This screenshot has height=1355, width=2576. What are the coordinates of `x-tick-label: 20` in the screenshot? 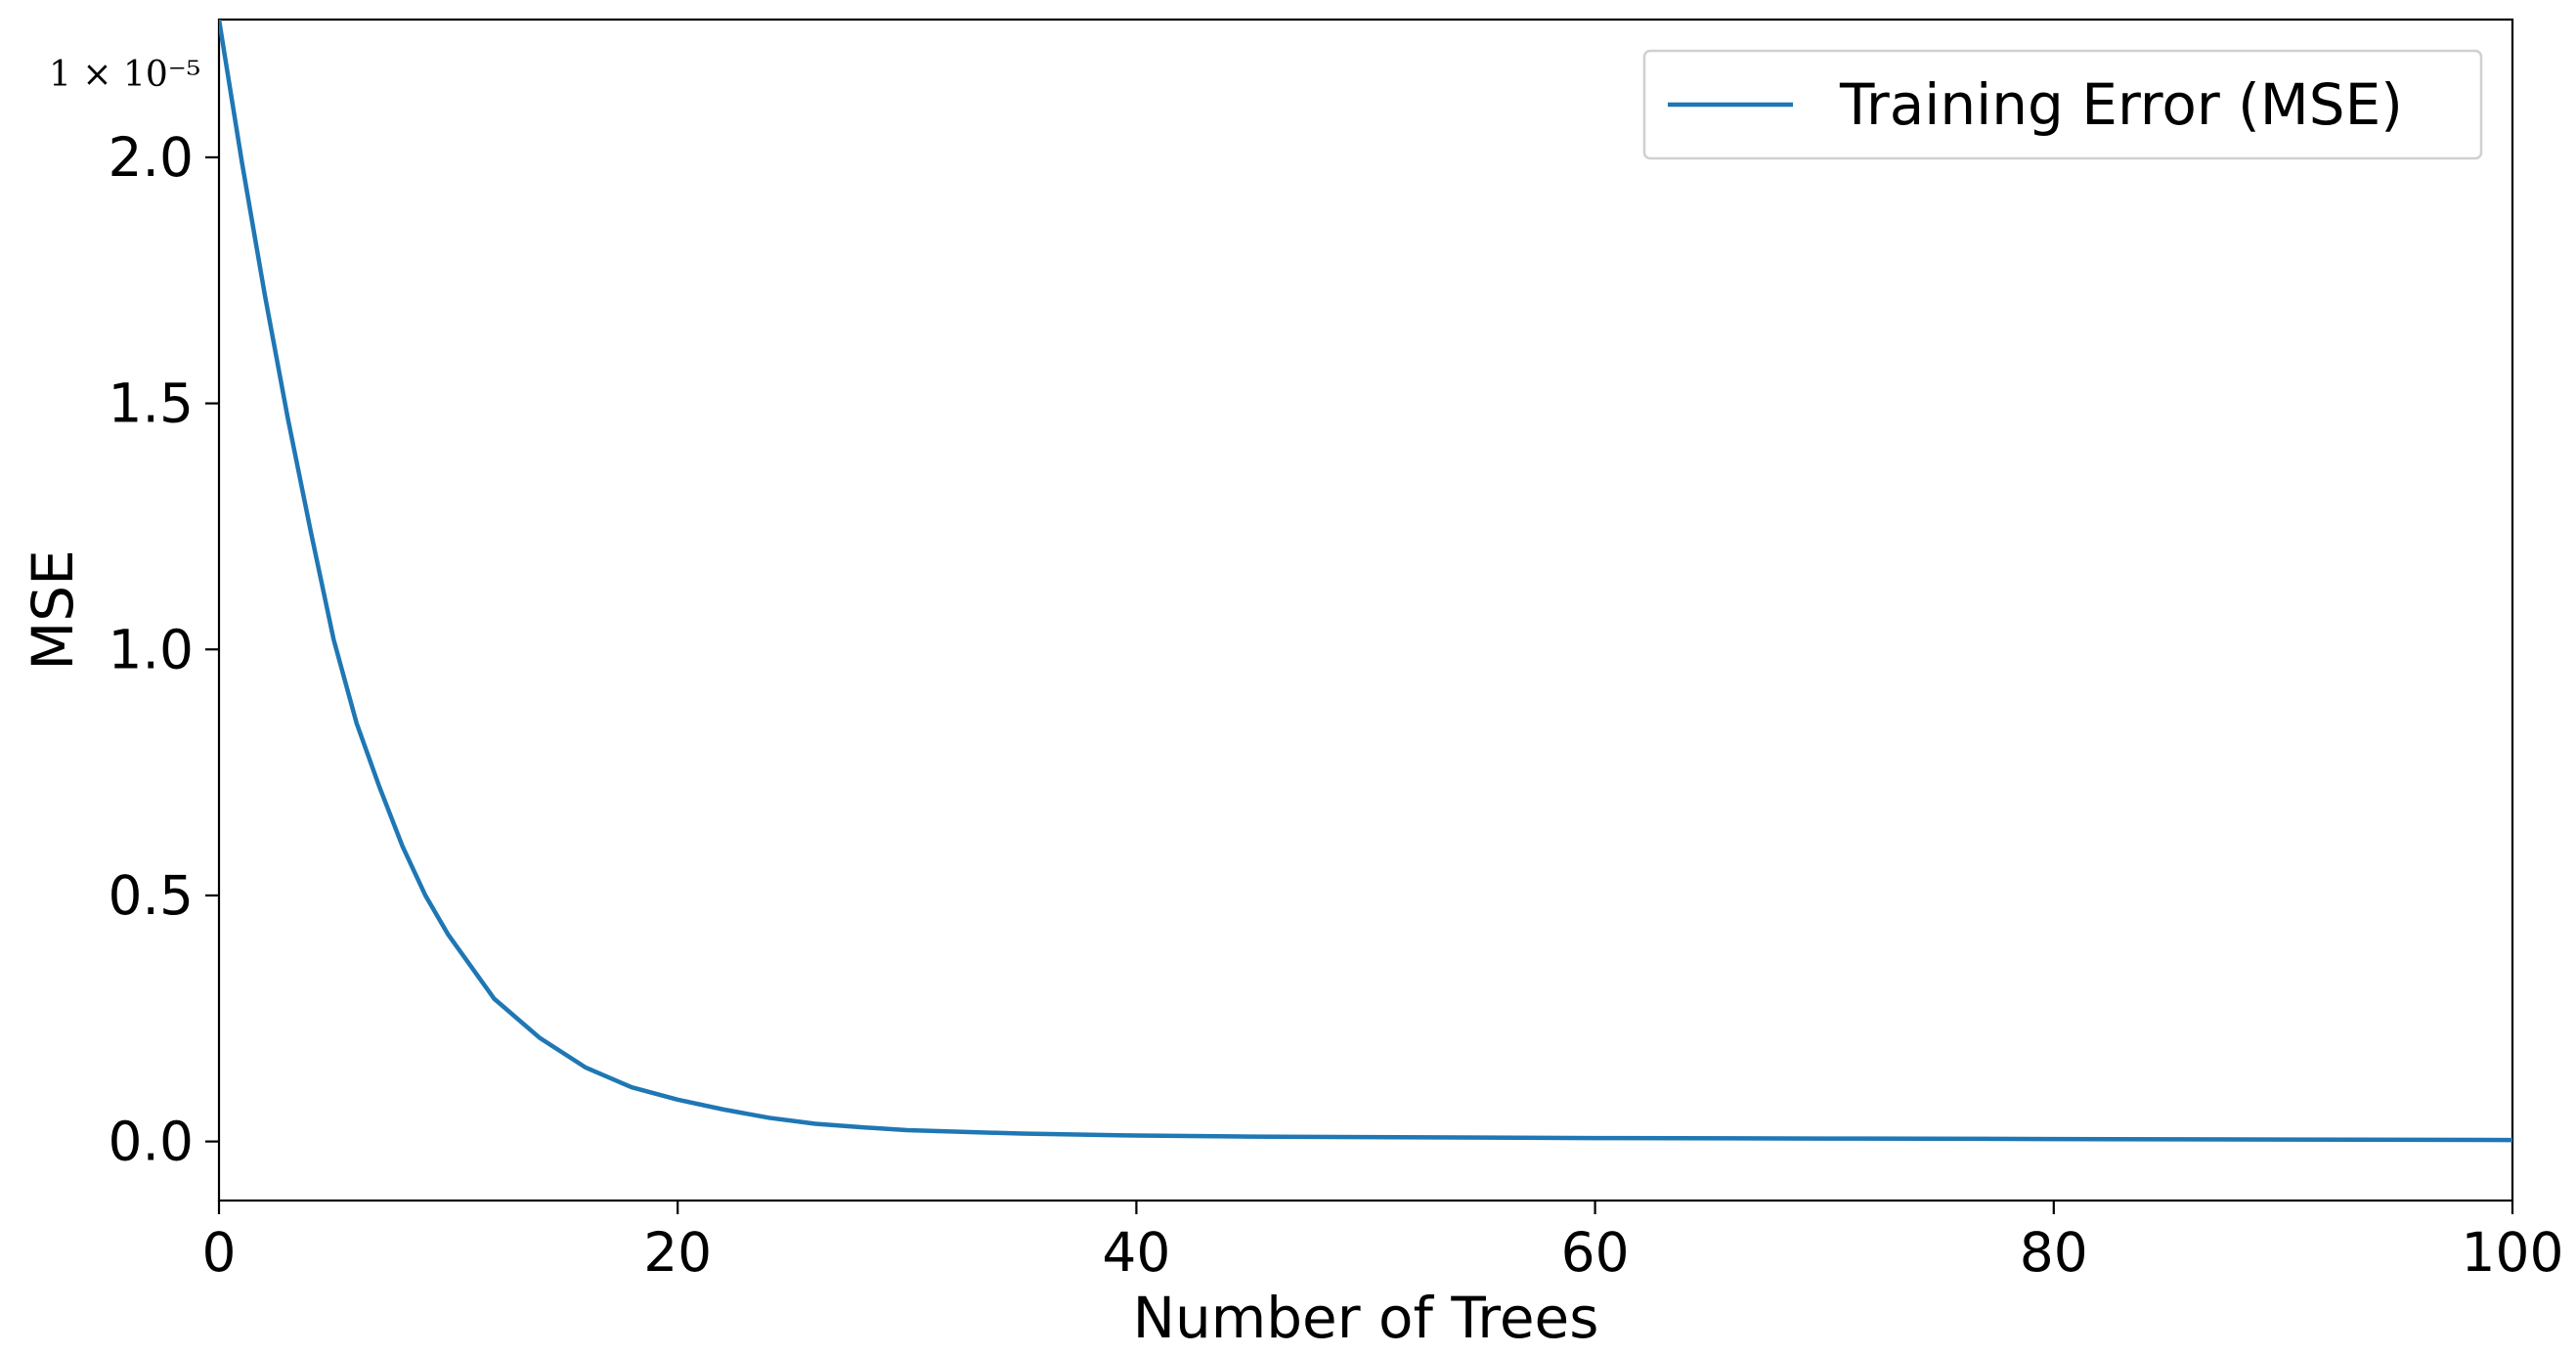 It's located at (677, 1252).